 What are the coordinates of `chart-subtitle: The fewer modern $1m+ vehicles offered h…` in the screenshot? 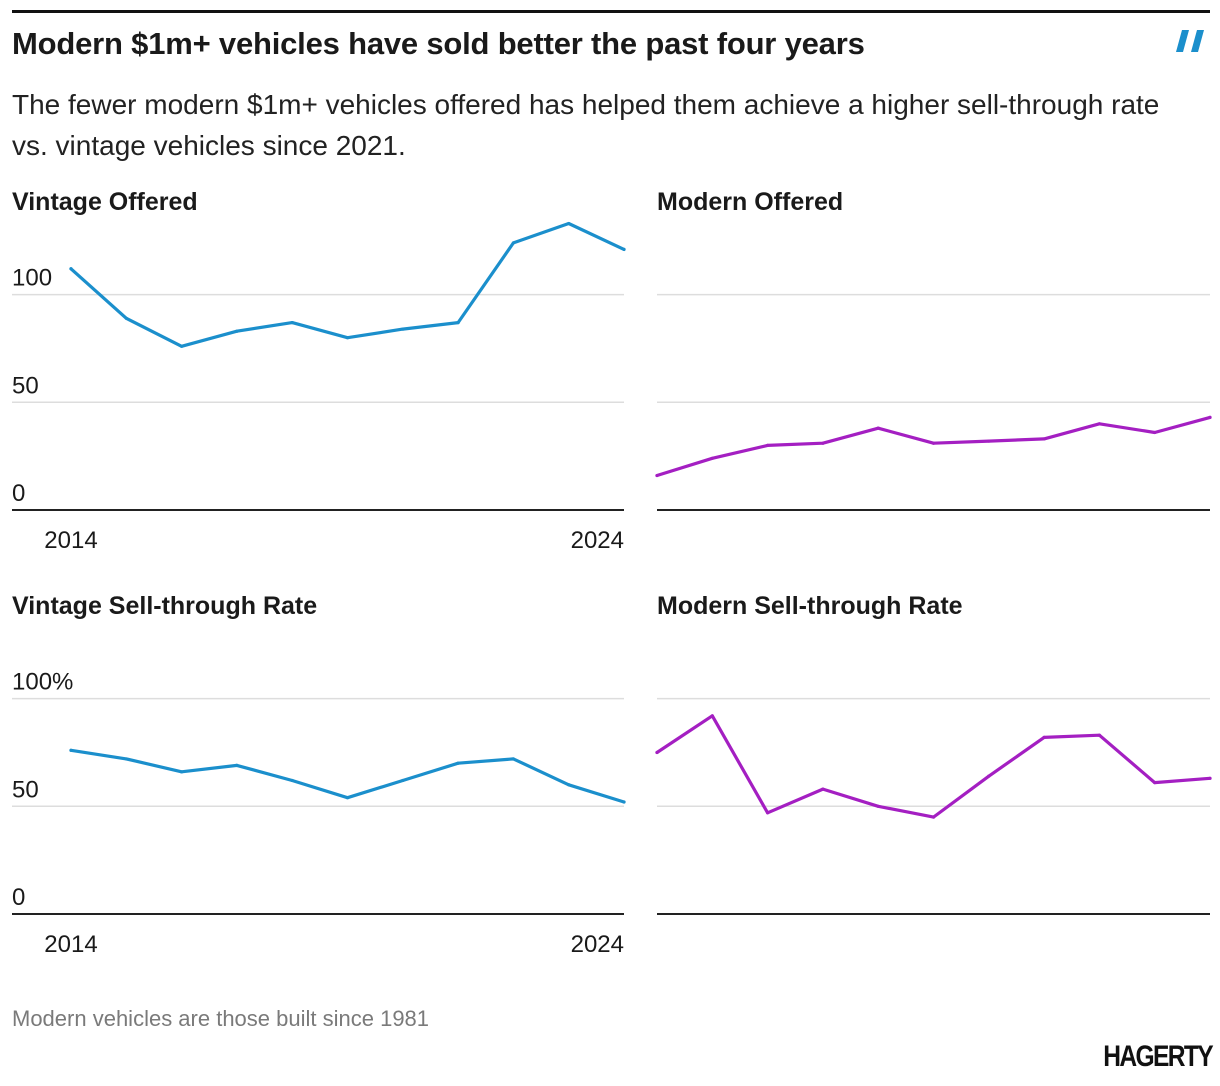 It's located at (586, 125).